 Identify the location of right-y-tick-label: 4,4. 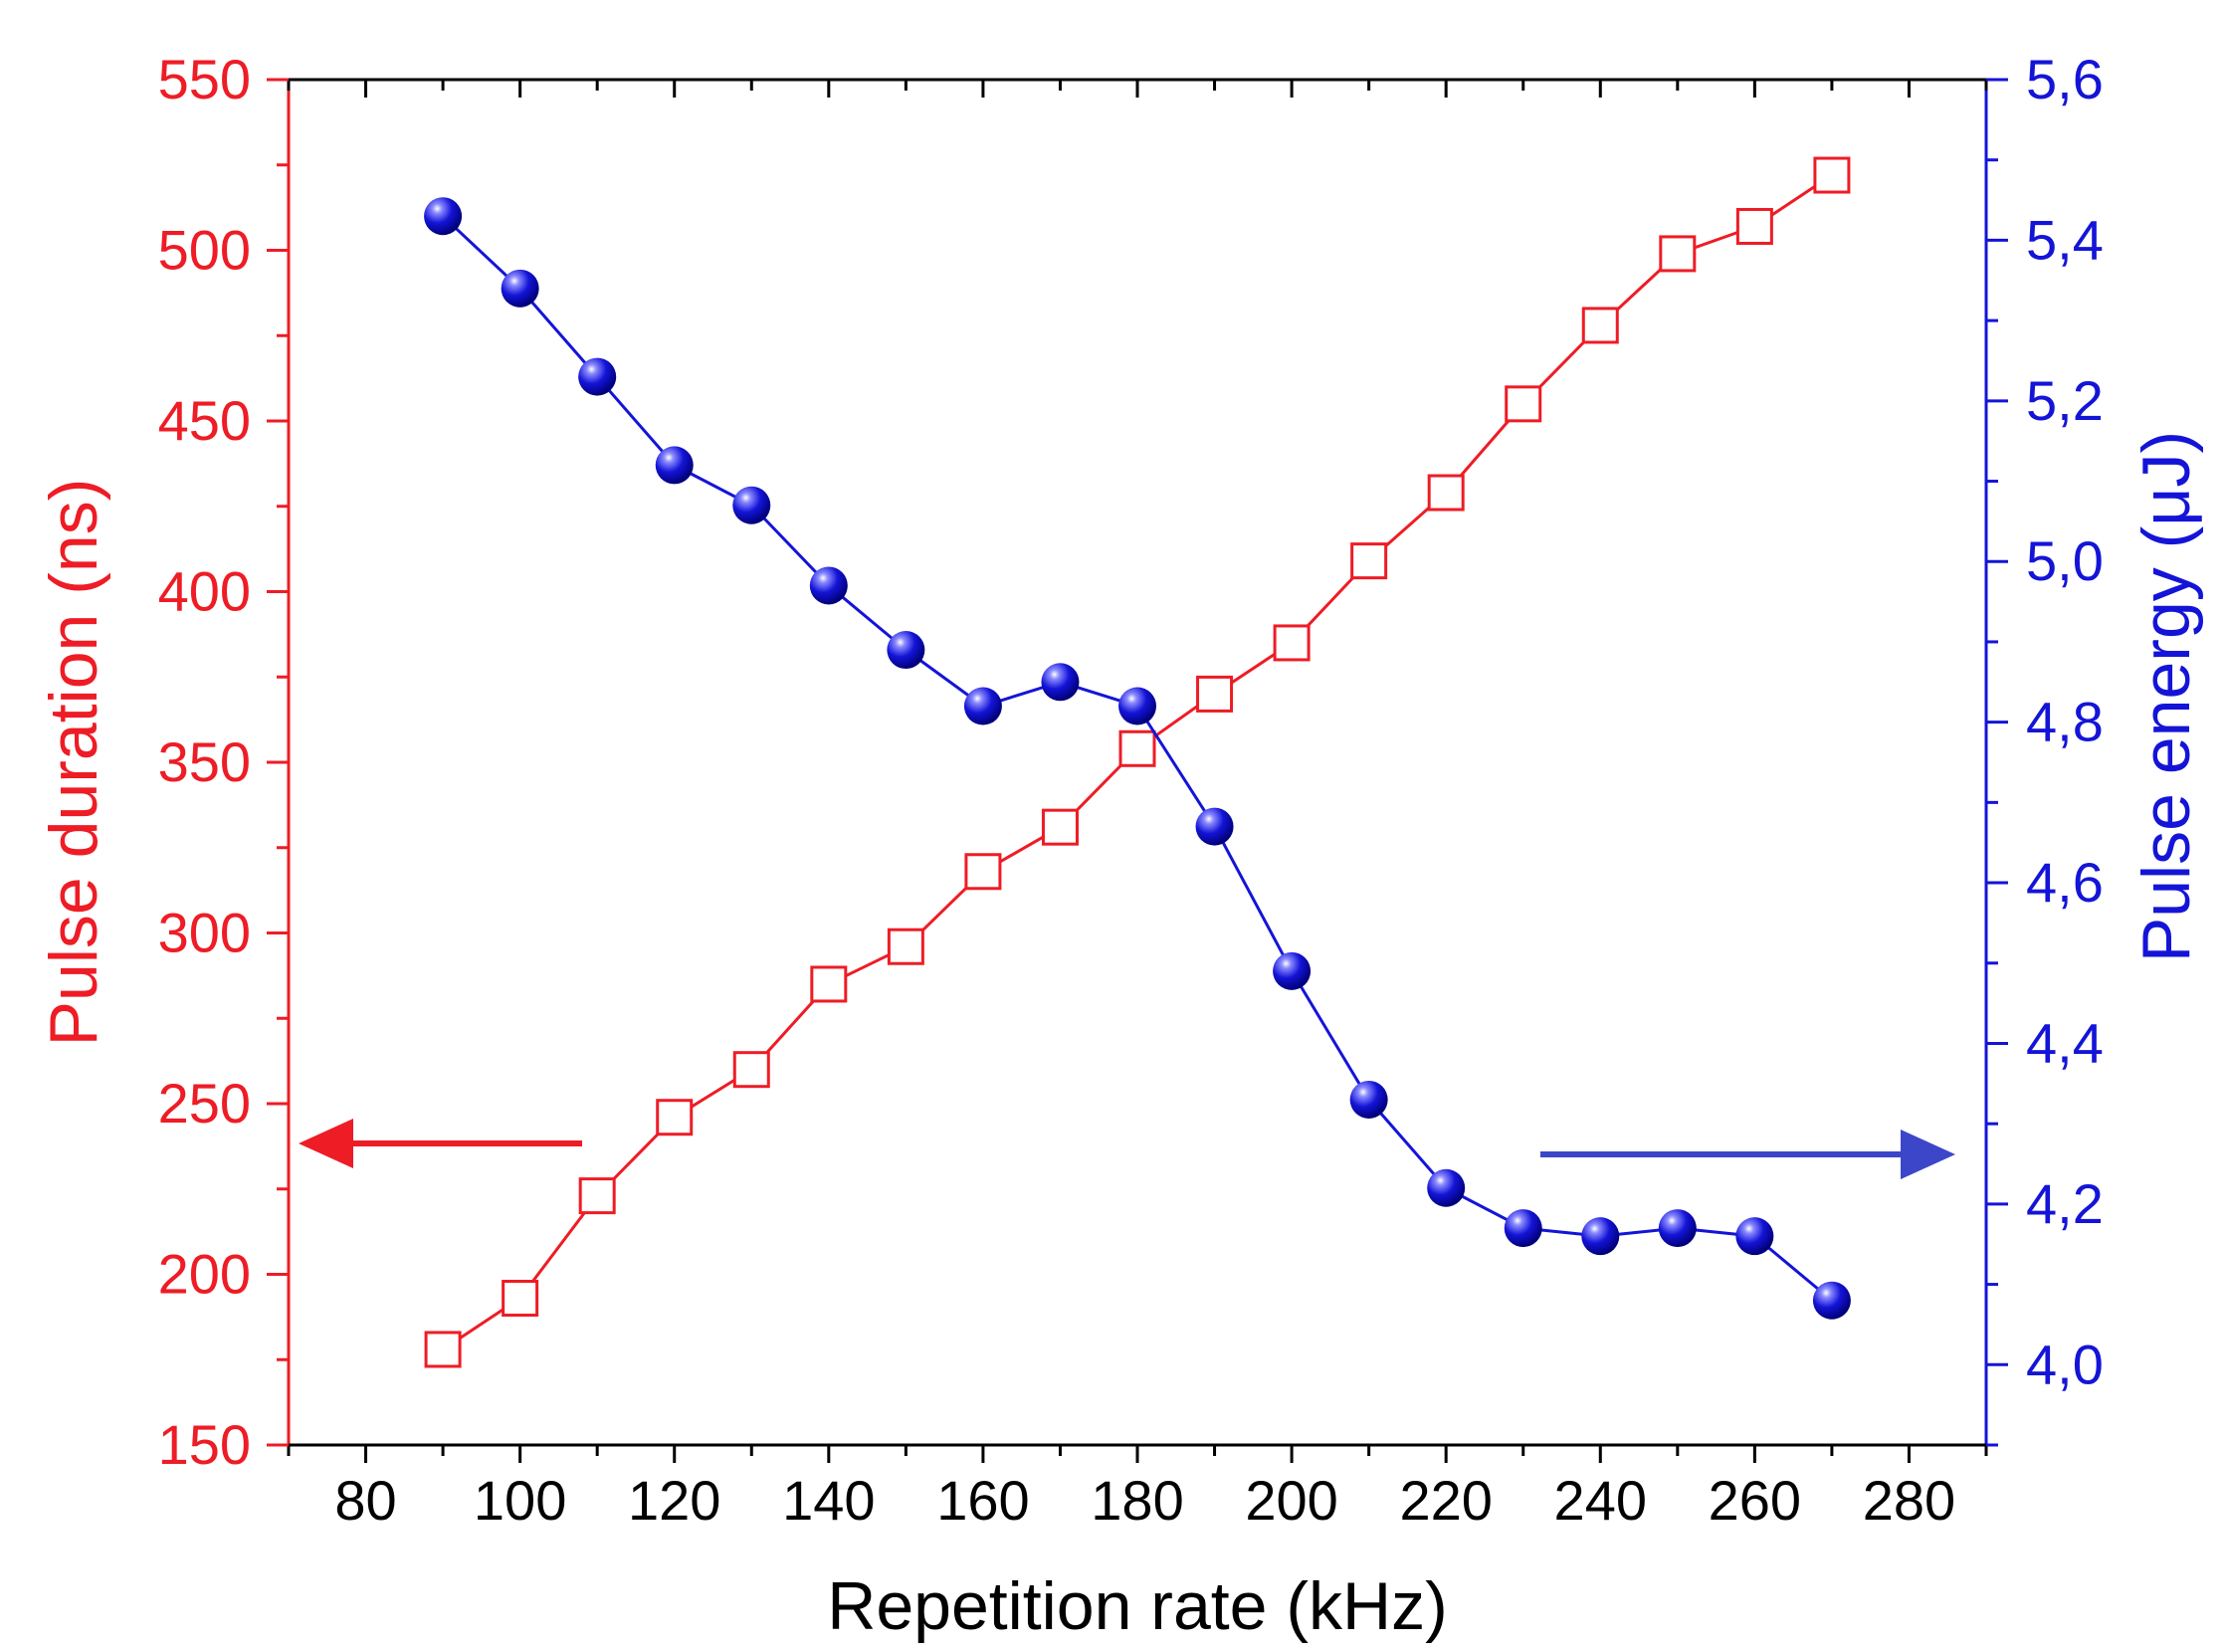
(2065, 1042).